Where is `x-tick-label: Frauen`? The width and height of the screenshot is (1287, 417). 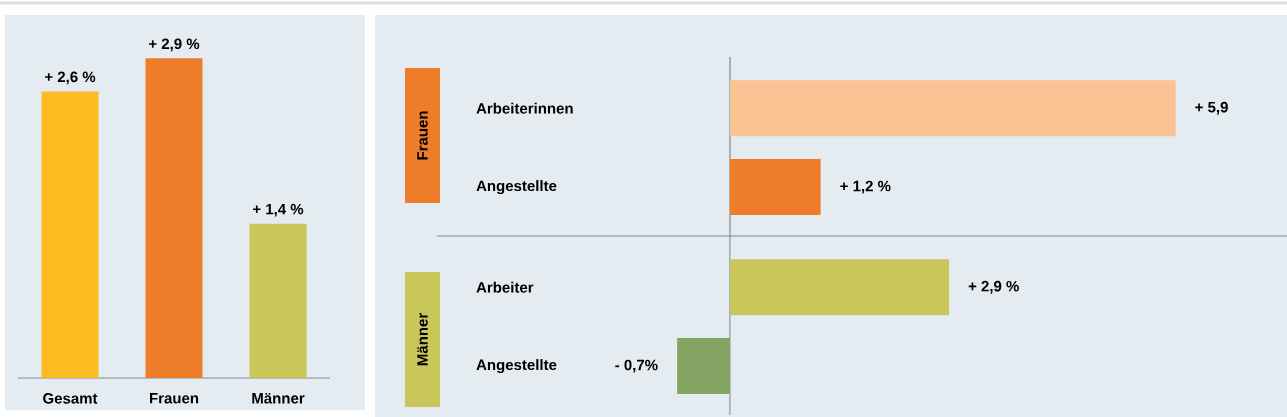 x-tick-label: Frauen is located at coordinates (174, 398).